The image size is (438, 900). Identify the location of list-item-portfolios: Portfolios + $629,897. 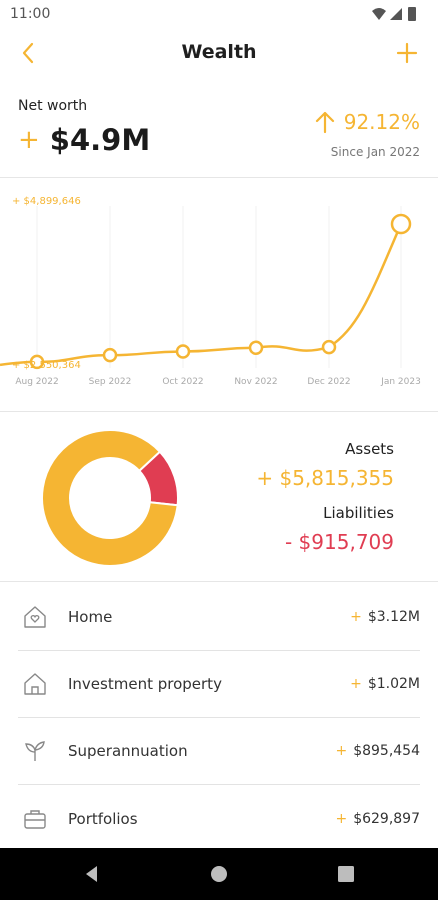
(219, 818).